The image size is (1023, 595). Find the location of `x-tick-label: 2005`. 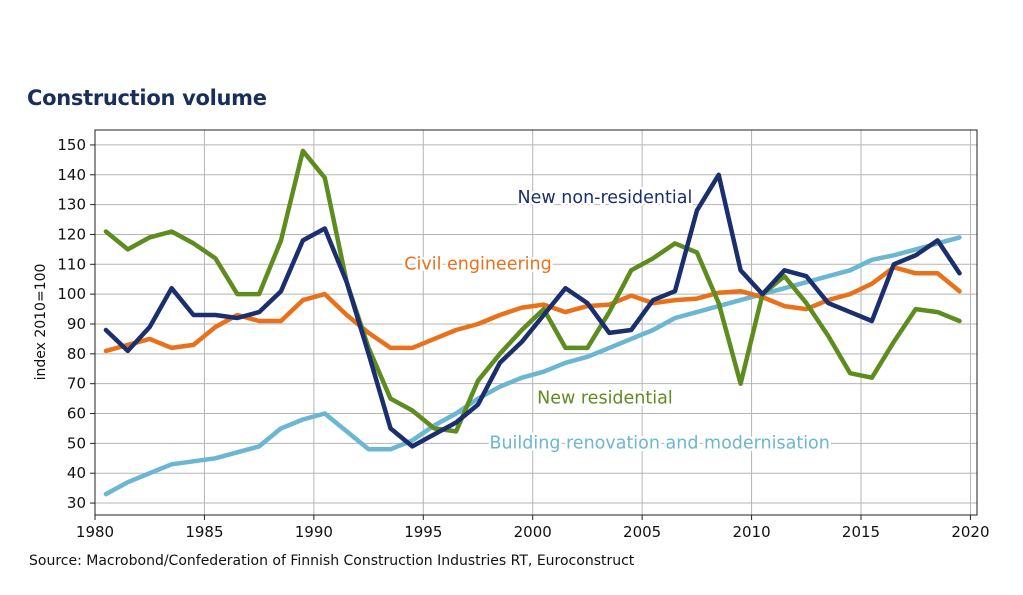

x-tick-label: 2005 is located at coordinates (642, 532).